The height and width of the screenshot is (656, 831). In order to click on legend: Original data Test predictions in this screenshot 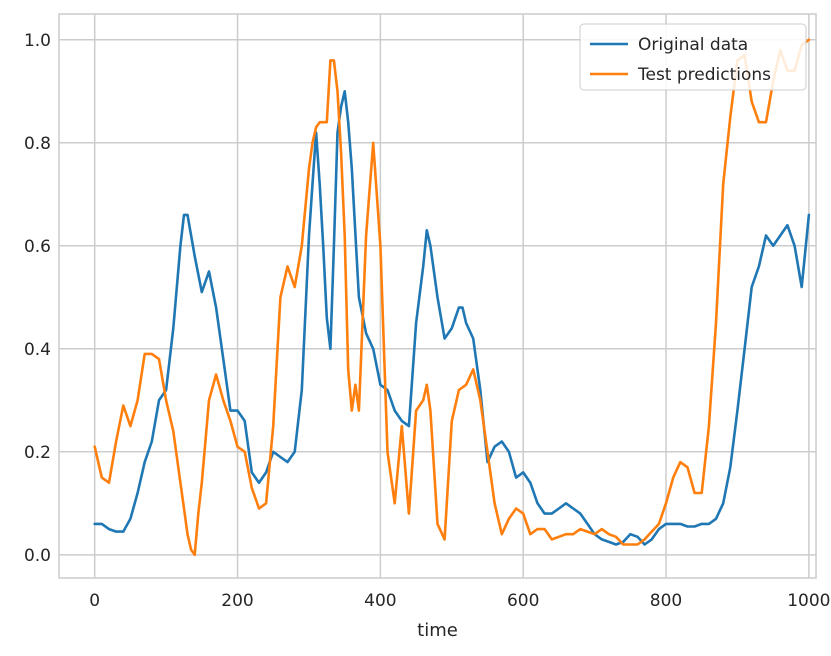, I will do `click(693, 57)`.